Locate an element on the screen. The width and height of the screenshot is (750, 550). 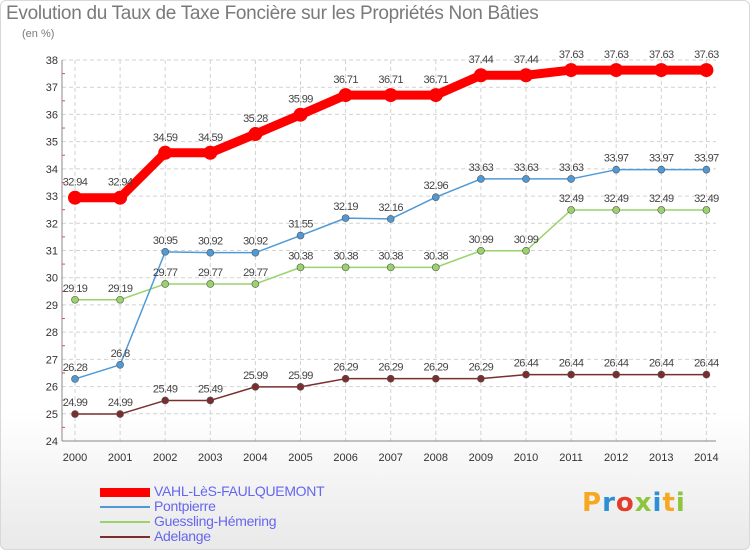
logo-letter: x is located at coordinates (643, 503).